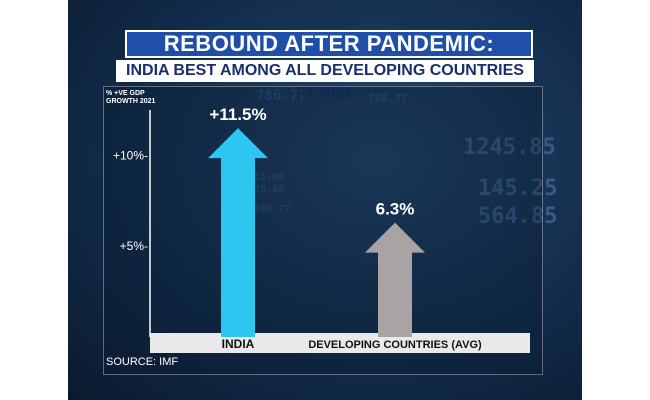 The image size is (650, 400). Describe the element at coordinates (395, 209) in the screenshot. I see `data-label: 6.3%` at that location.